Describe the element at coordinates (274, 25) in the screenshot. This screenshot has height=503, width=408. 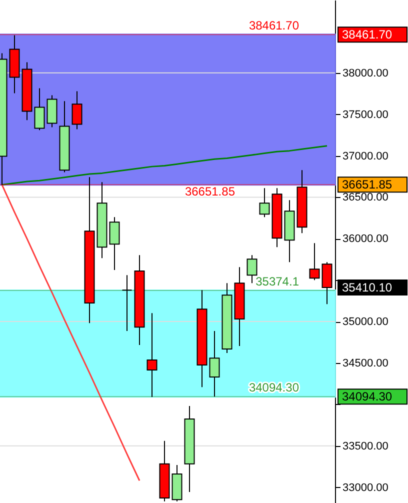
I see `ref-line-label: 38461.70` at that location.